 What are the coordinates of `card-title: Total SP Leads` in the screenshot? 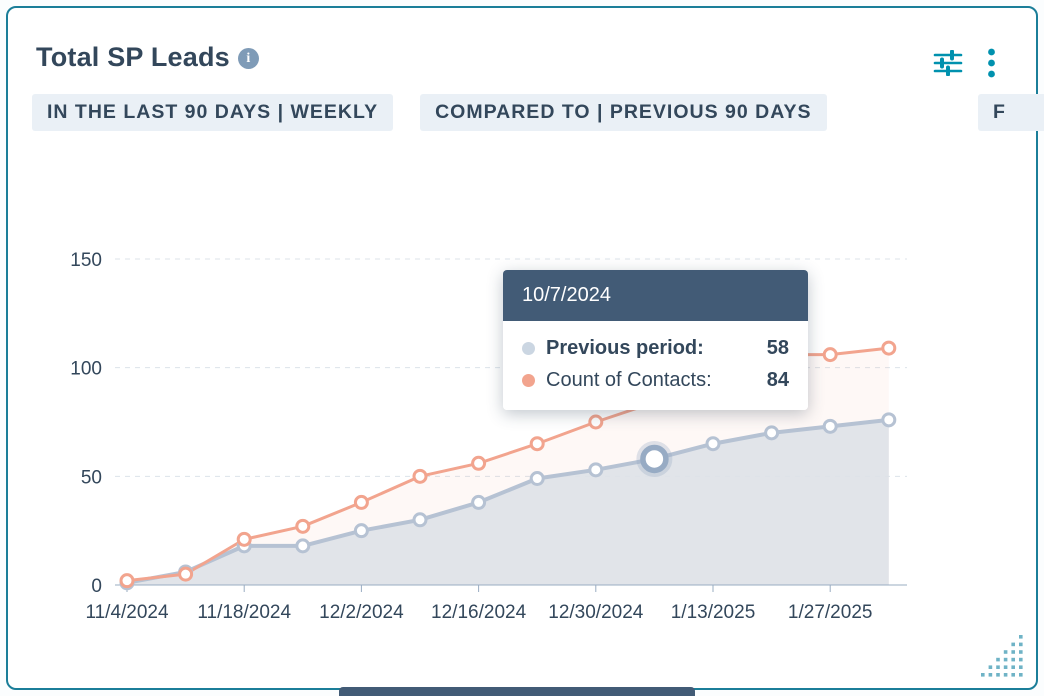 It's located at (133, 57).